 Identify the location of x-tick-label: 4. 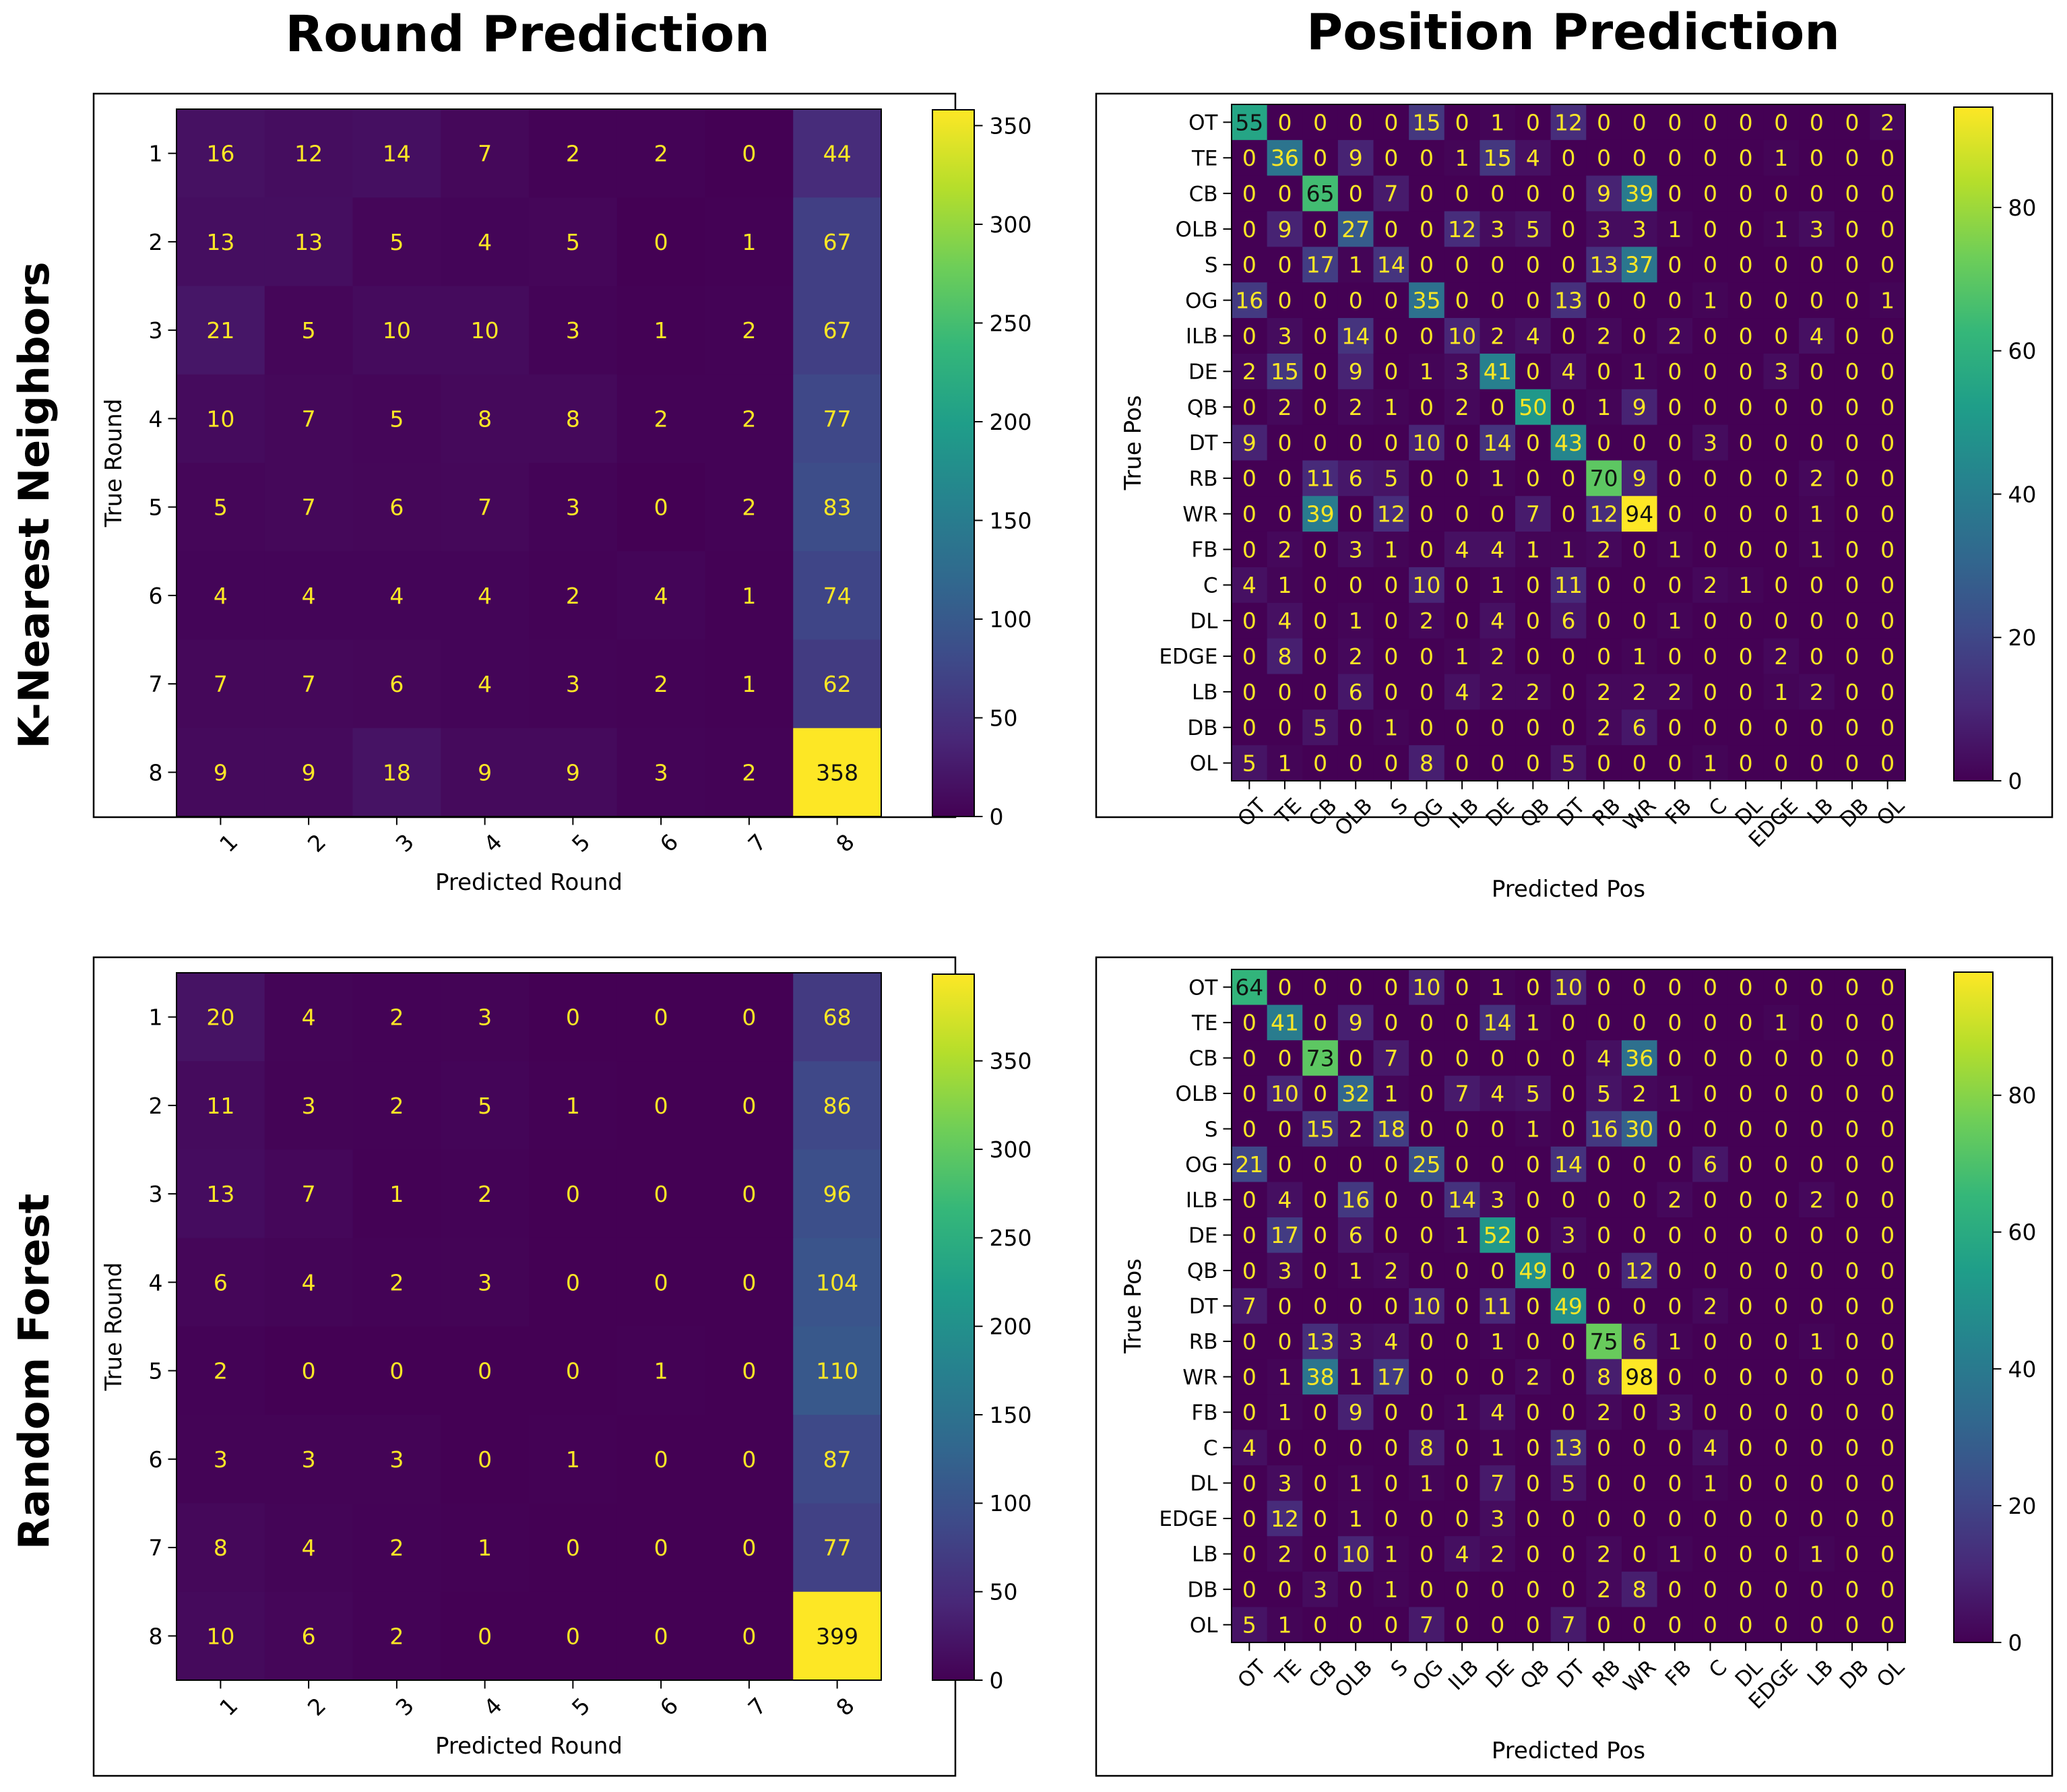
(492, 843).